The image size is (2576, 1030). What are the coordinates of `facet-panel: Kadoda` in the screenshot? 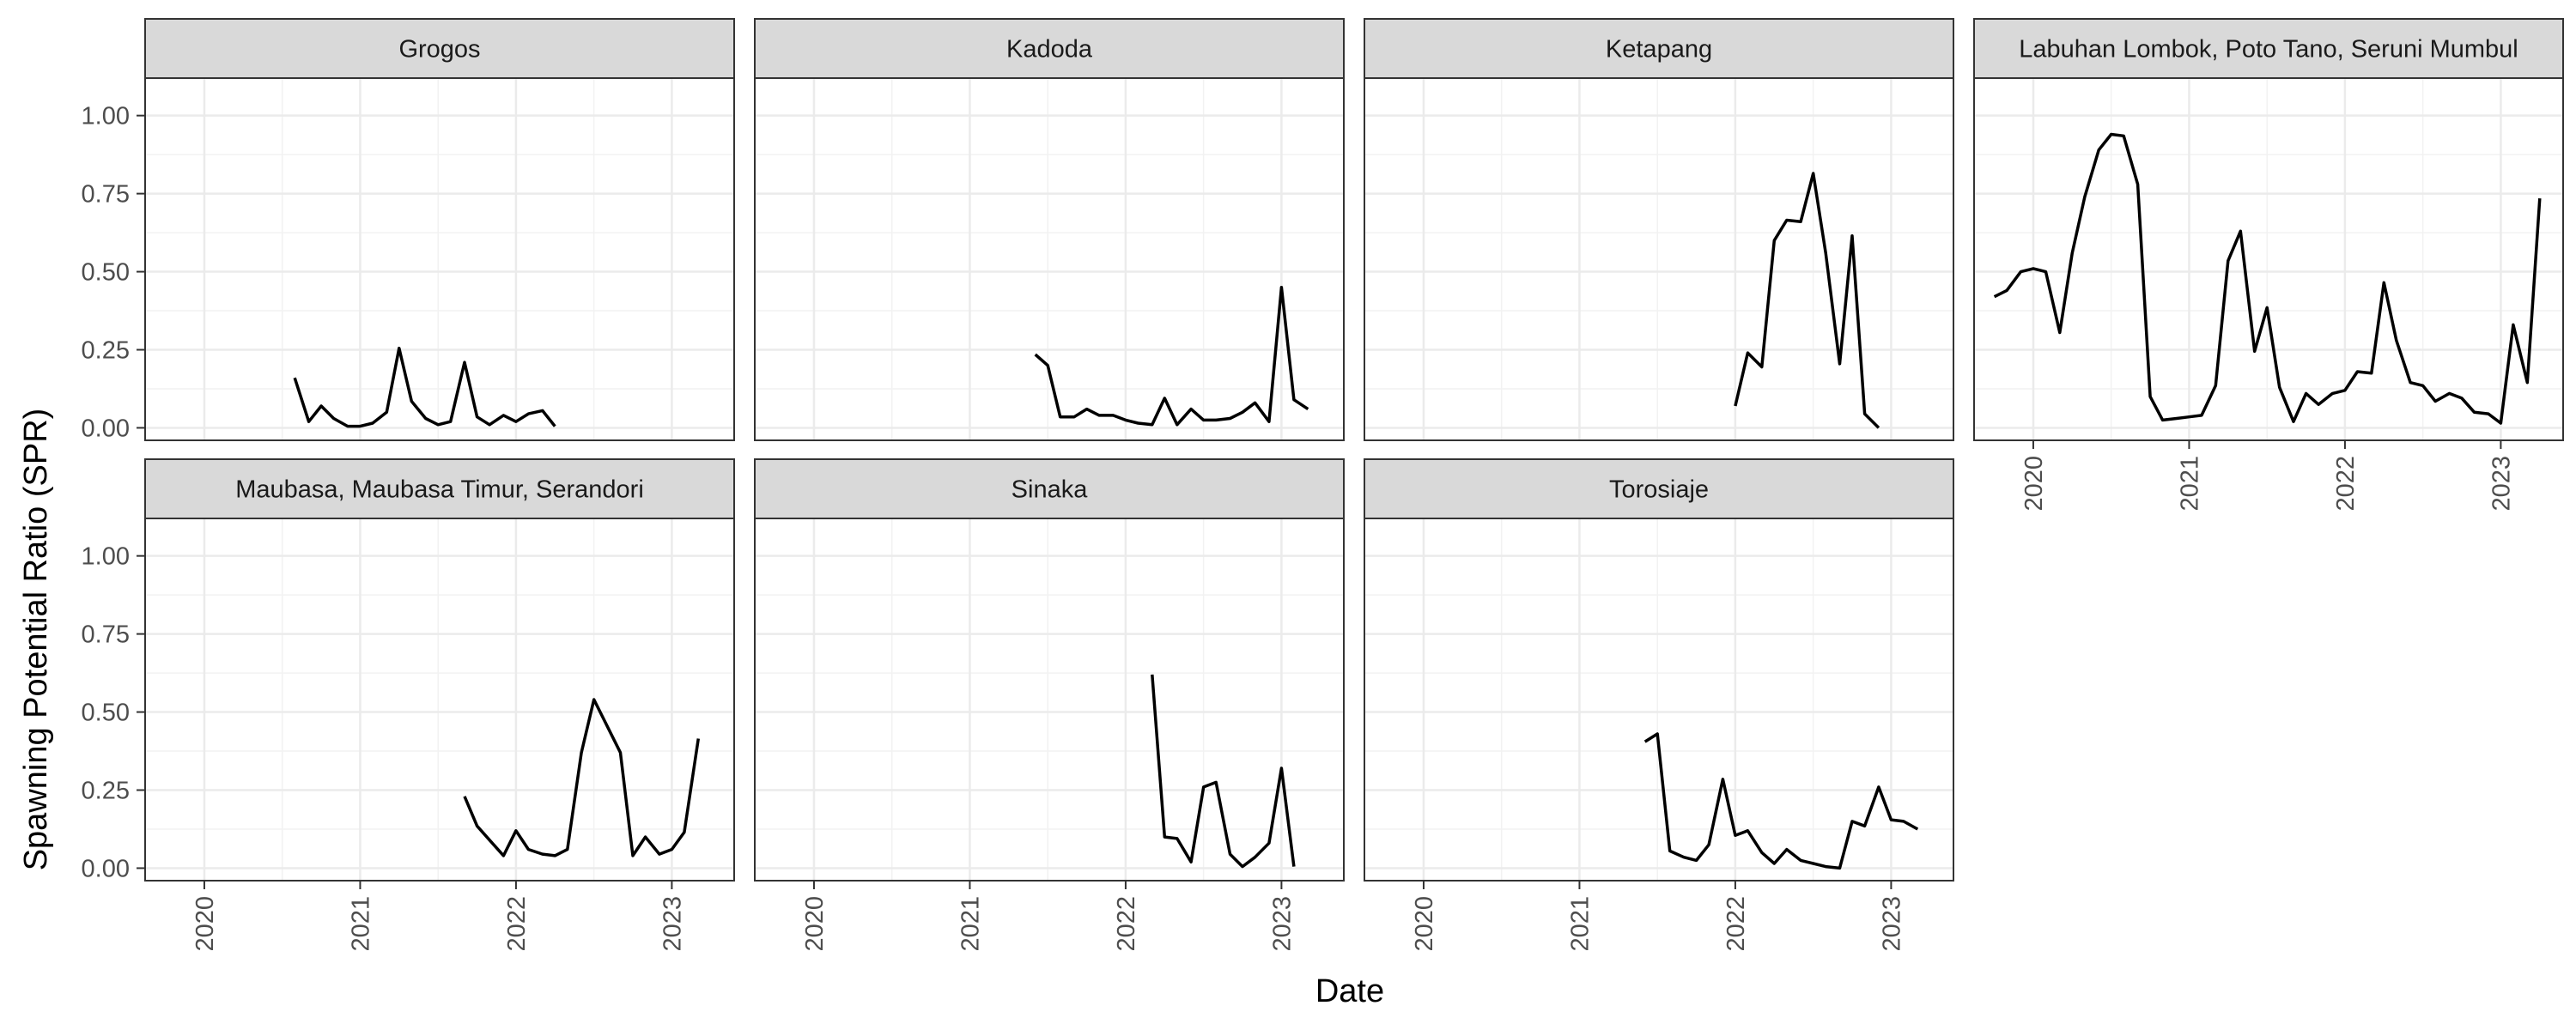 It's located at (1049, 229).